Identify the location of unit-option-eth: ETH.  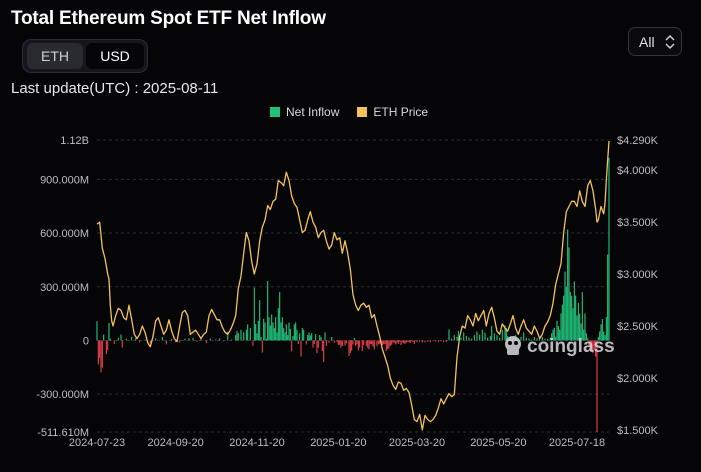
(55, 56).